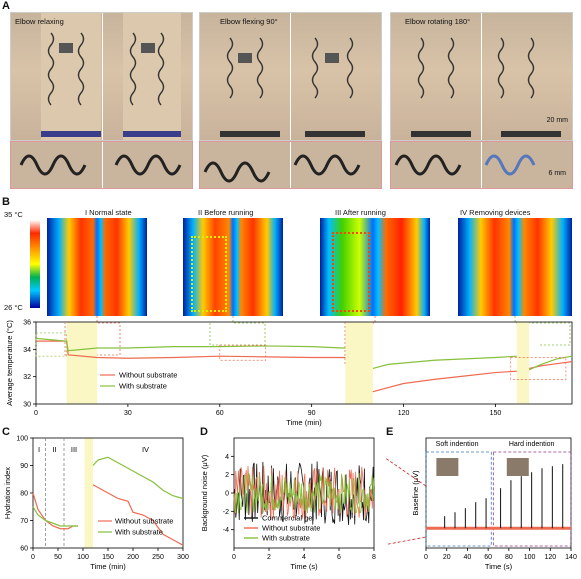  What do you see at coordinates (286, 538) in the screenshot?
I see `legend-label-2: With substrate` at bounding box center [286, 538].